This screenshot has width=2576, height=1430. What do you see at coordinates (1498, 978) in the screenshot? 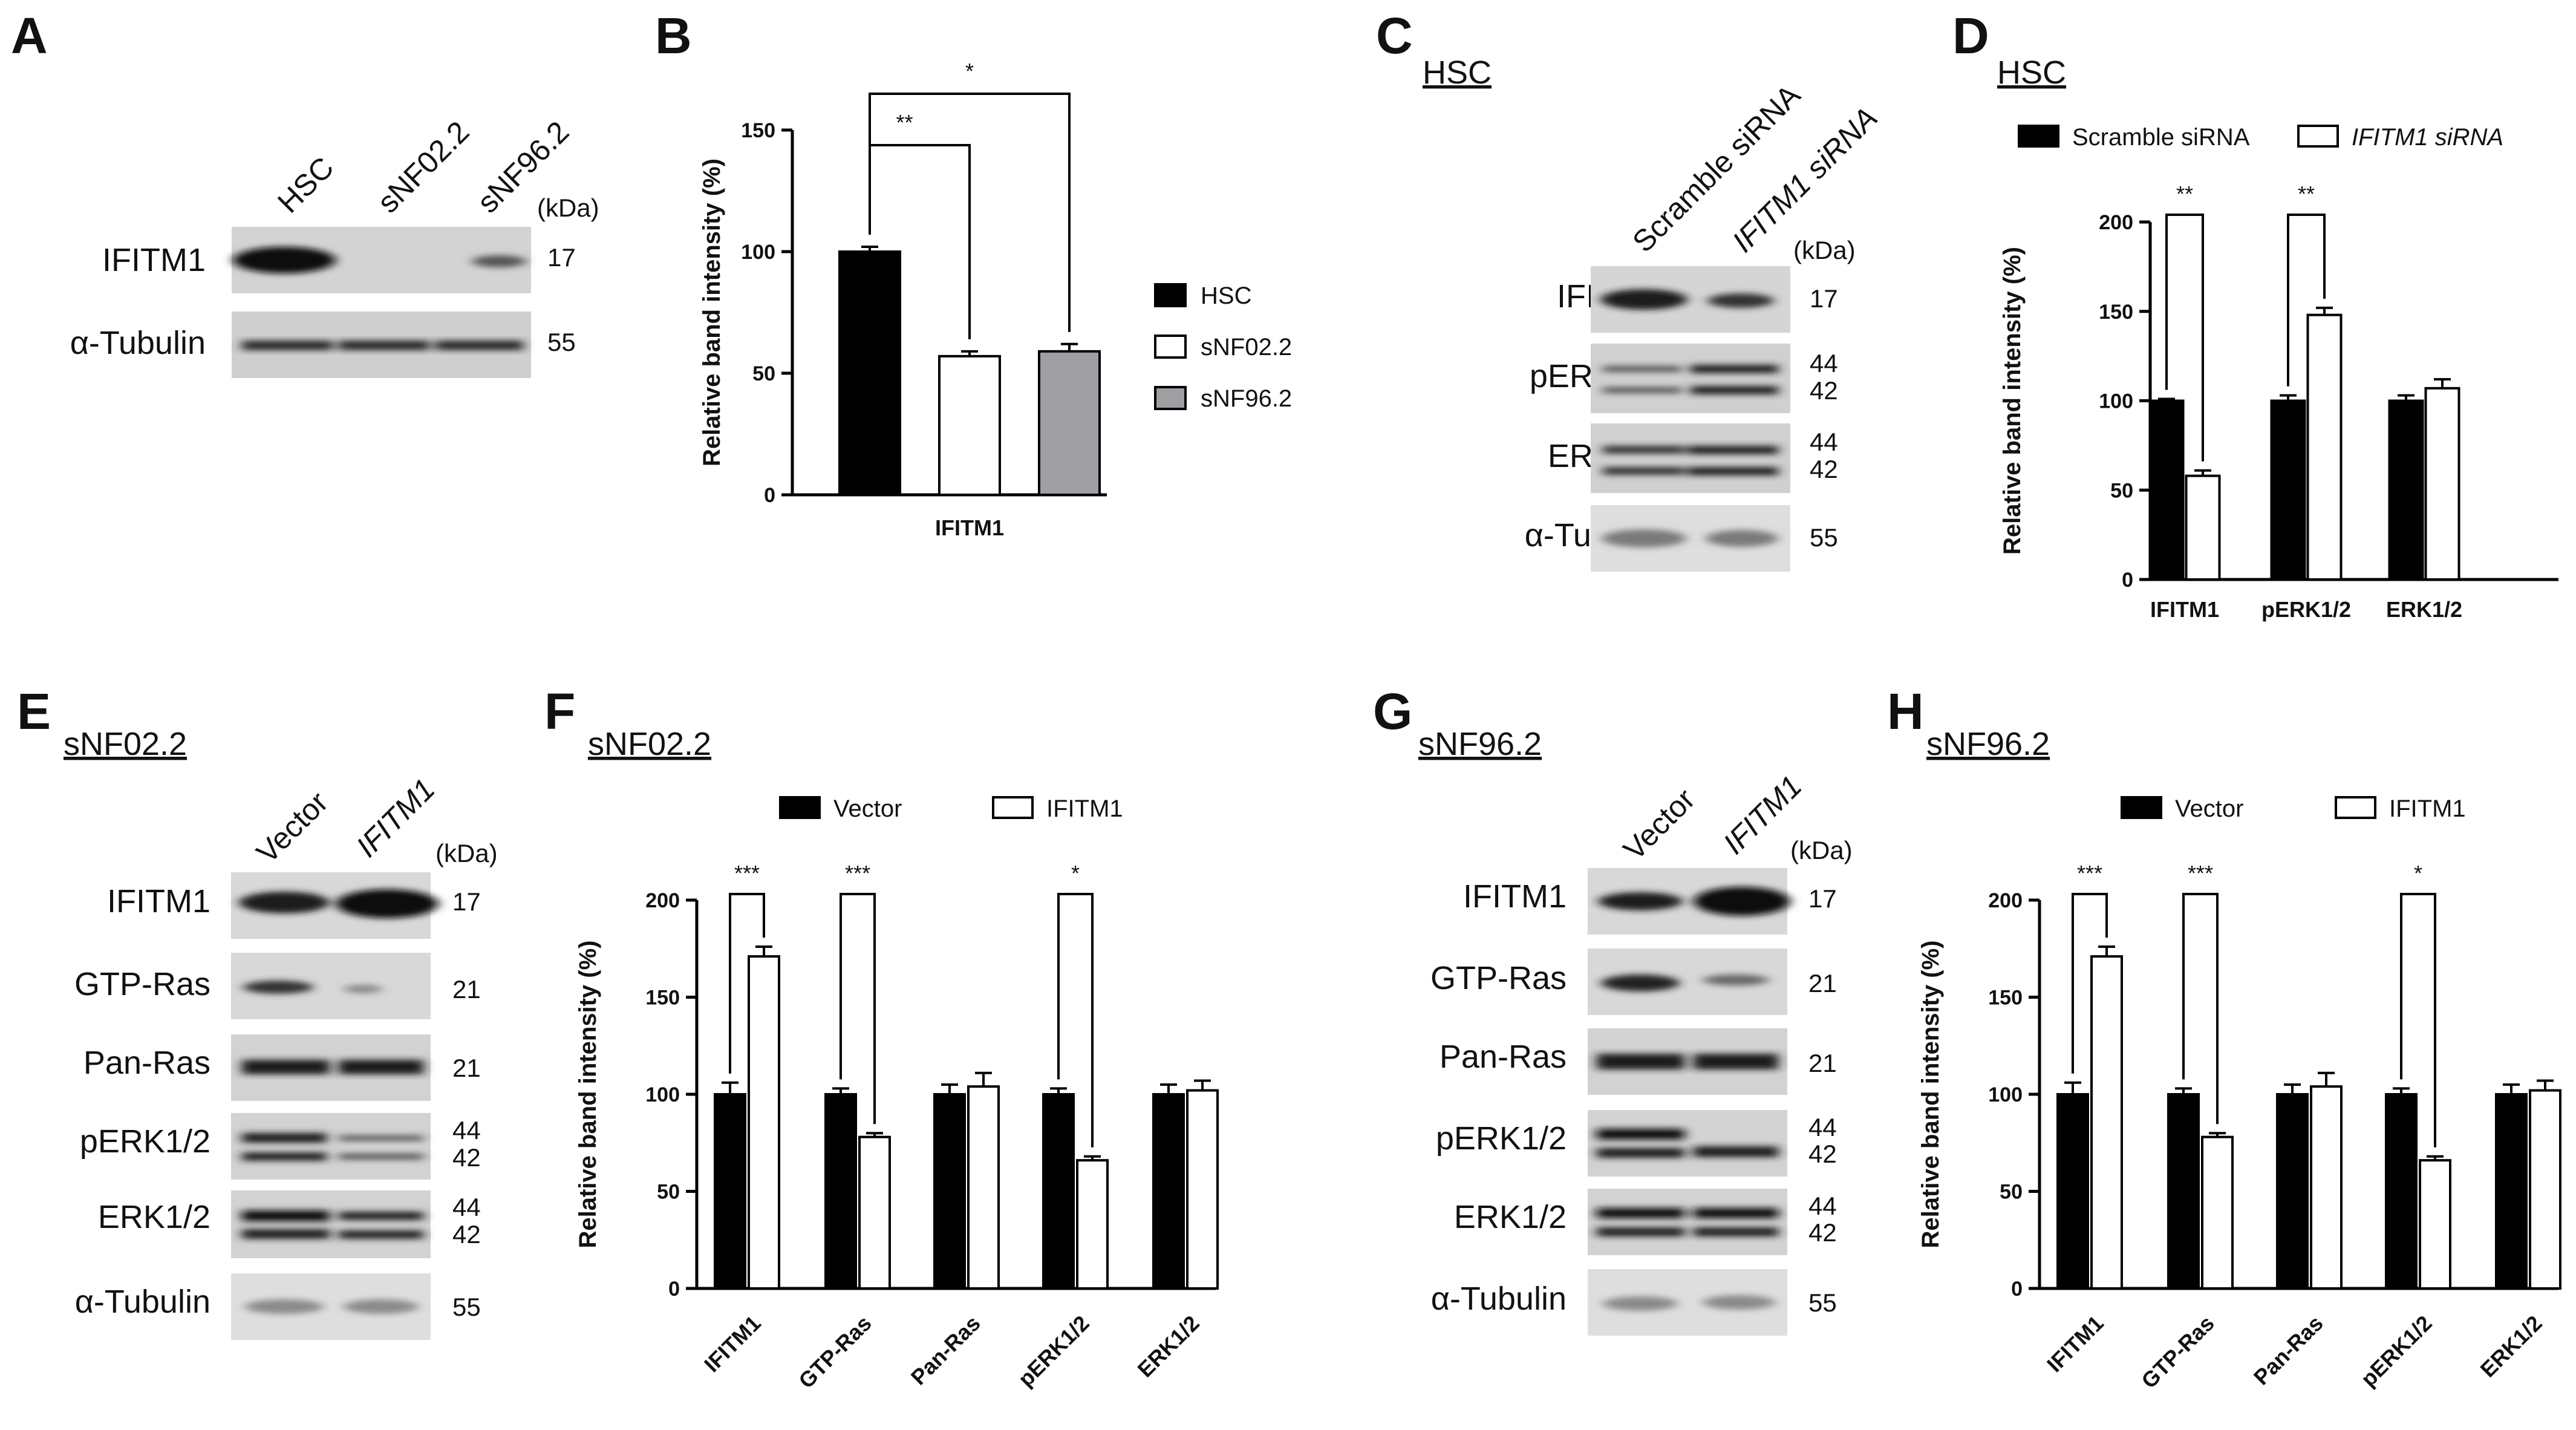
I see `protein-label: GTP-Ras` at bounding box center [1498, 978].